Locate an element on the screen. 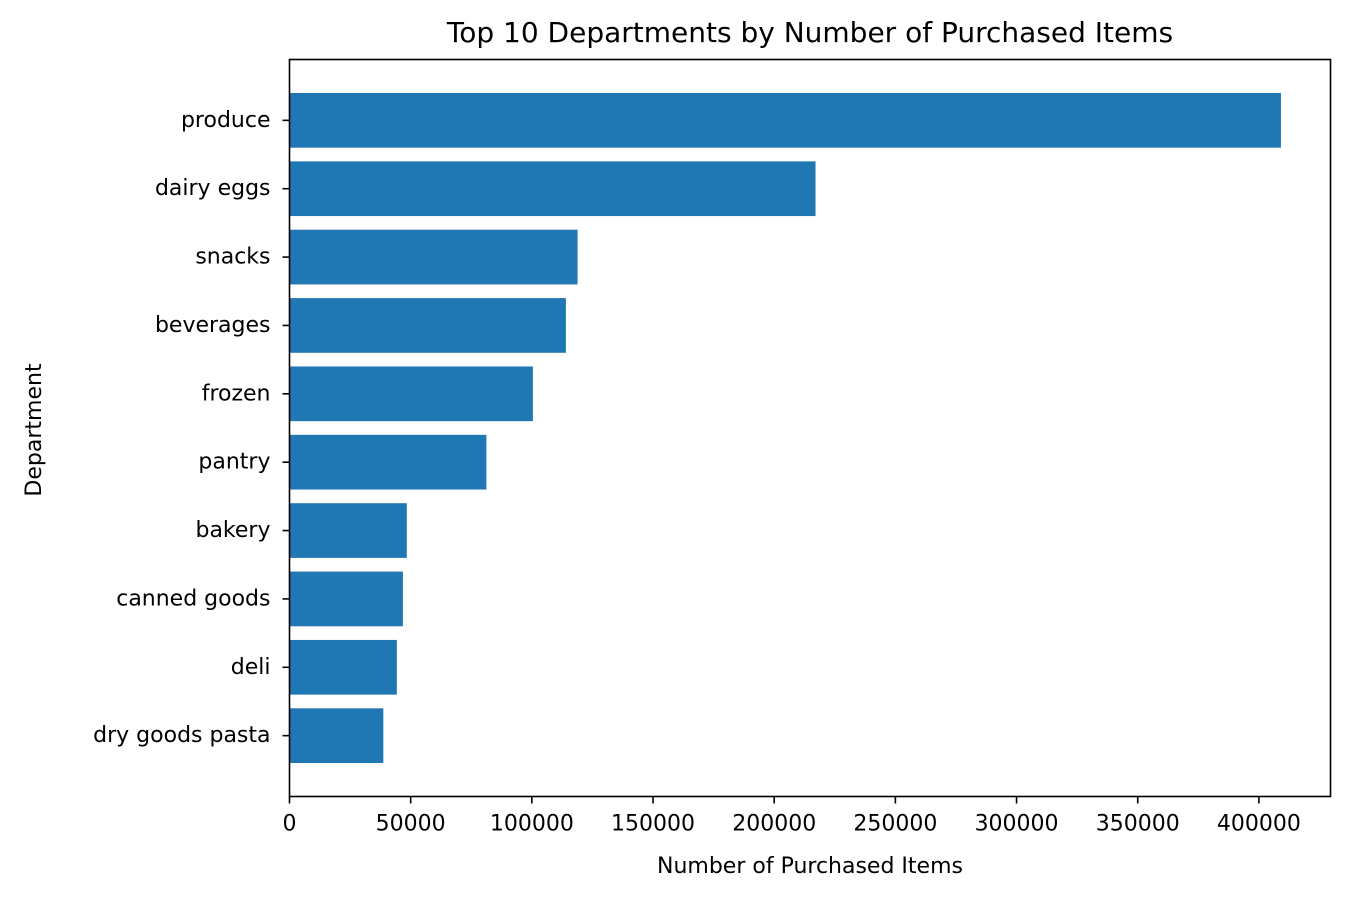 Image resolution: width=1350 pixels, height=898 pixels. y-tick-label: dry goods pasta is located at coordinates (181, 735).